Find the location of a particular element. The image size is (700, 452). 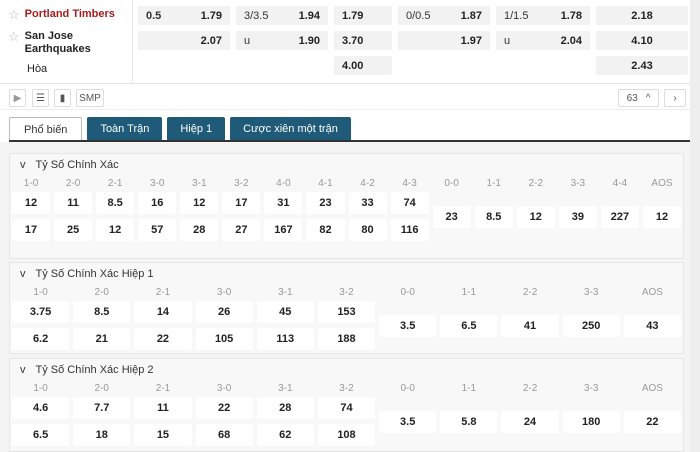

odds-cell: 14 is located at coordinates (163, 312).